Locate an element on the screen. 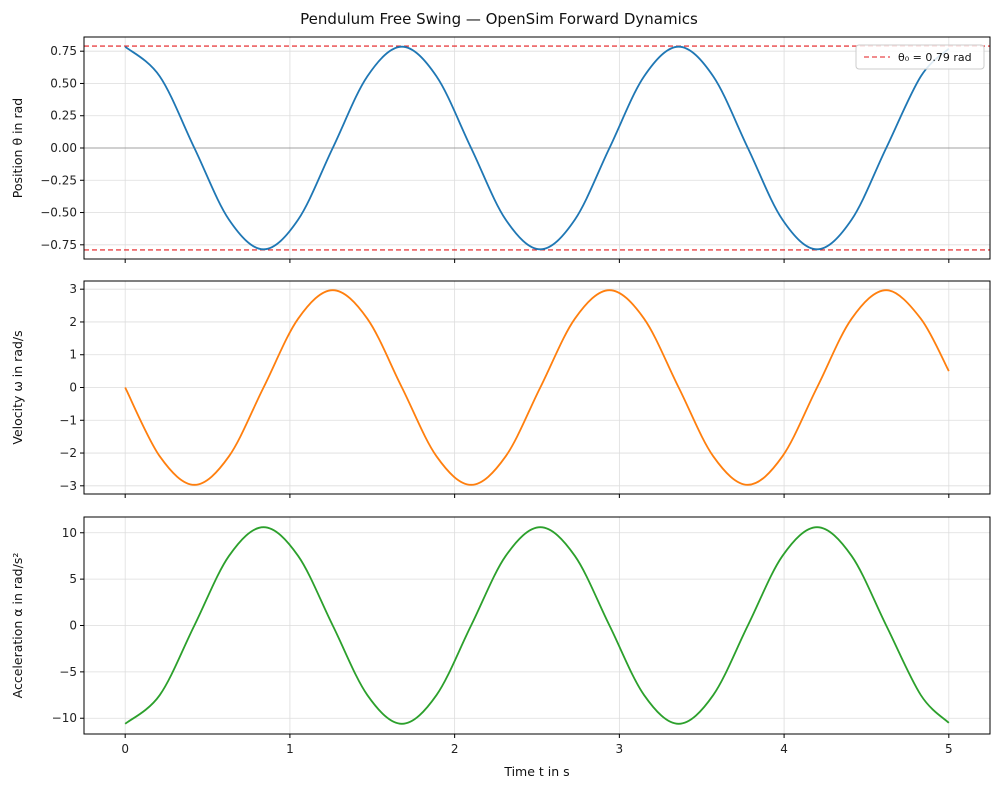  y-tick-label-0: −10 is located at coordinates (64, 718).